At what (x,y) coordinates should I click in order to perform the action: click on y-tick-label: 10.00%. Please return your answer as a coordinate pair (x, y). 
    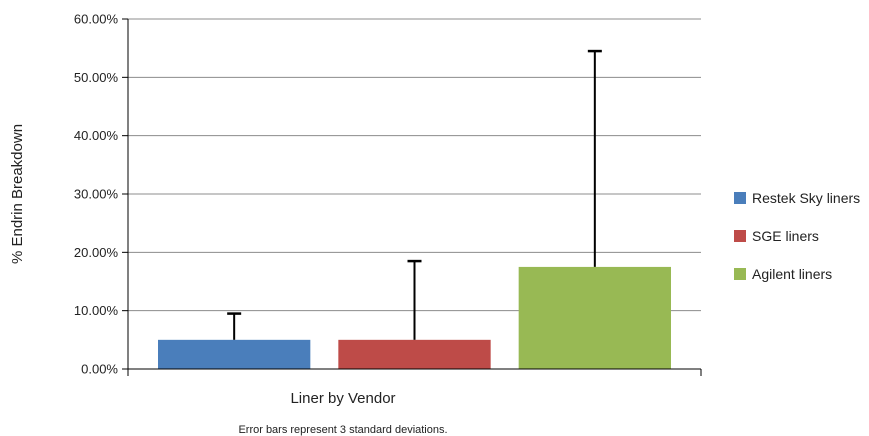
    Looking at the image, I should click on (96, 310).